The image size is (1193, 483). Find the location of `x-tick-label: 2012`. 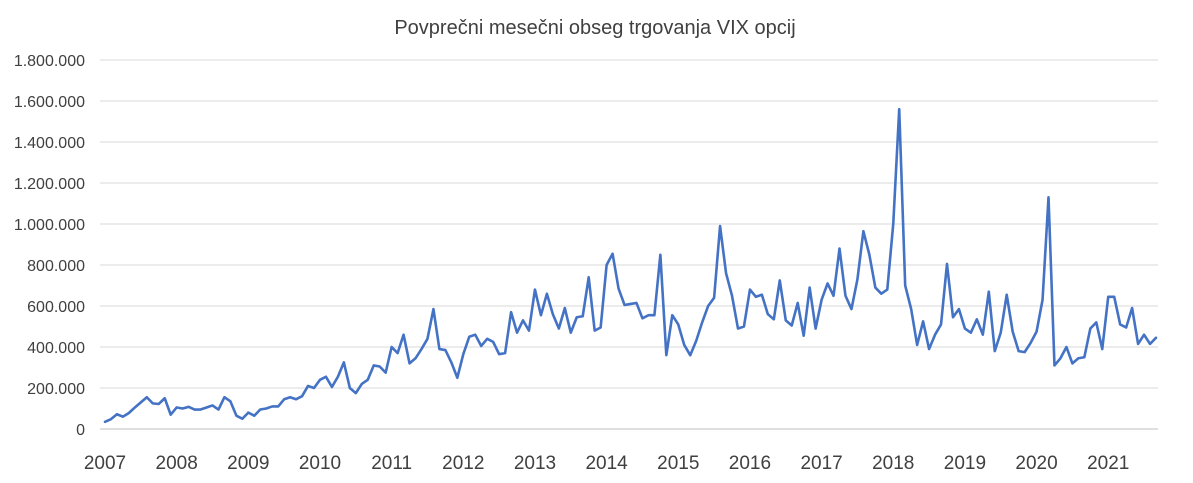

x-tick-label: 2012 is located at coordinates (463, 463).